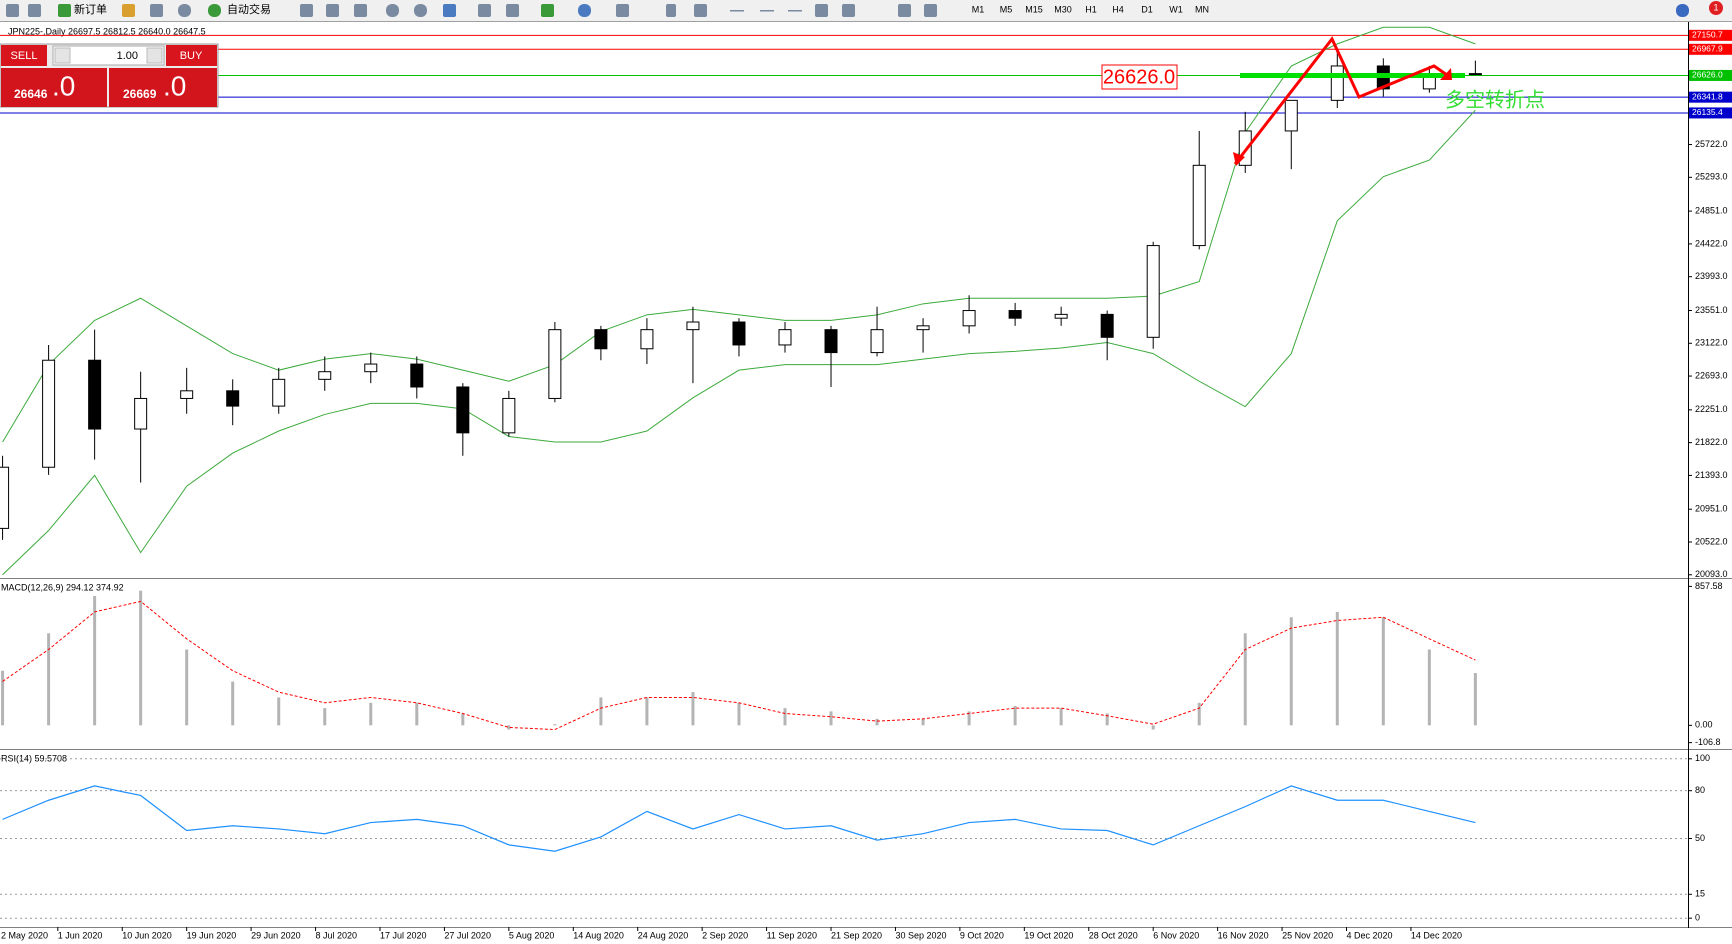 This screenshot has width=1732, height=944. Describe the element at coordinates (108, 55) in the screenshot. I see `lots-input` at that location.